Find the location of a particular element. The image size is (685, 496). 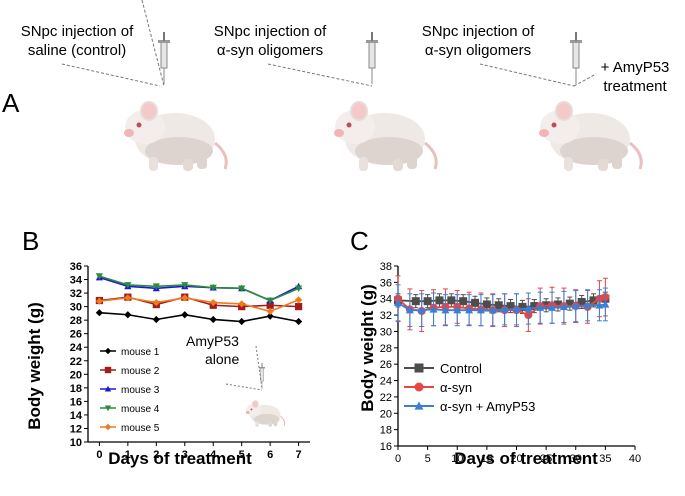

chart-c-legend-label: α-syn is located at coordinates (456, 387).